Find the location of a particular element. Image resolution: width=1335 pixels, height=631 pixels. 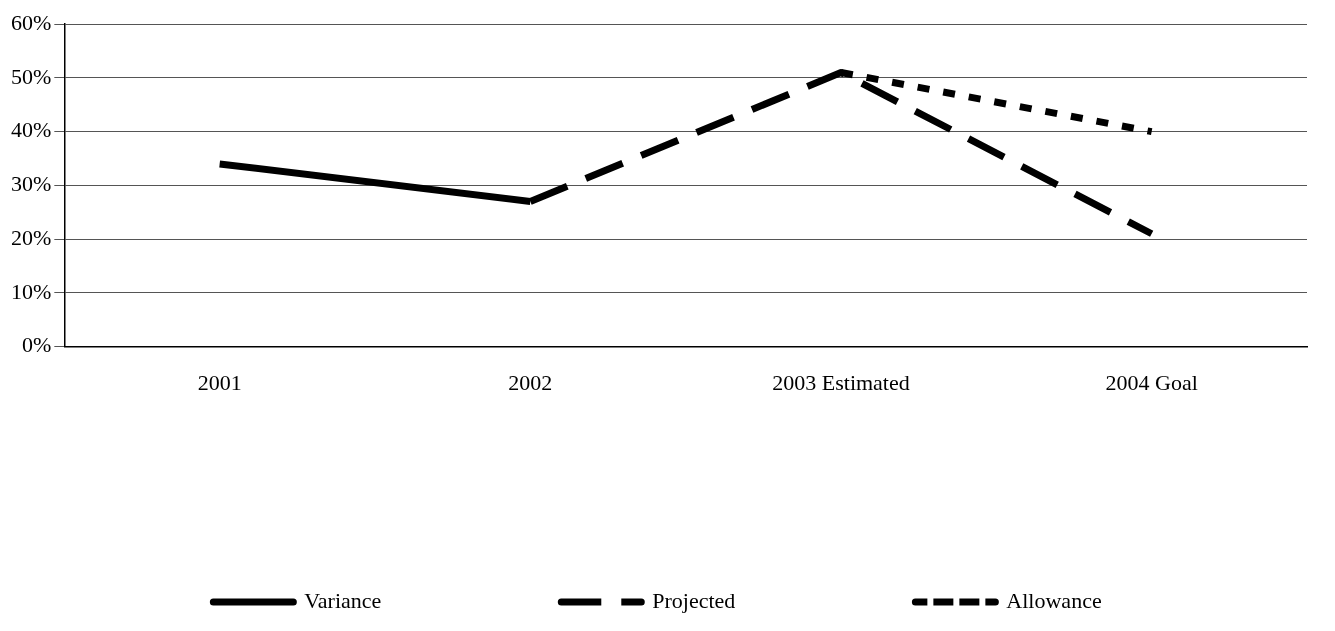

y-tick-label: 60% is located at coordinates (31, 22).